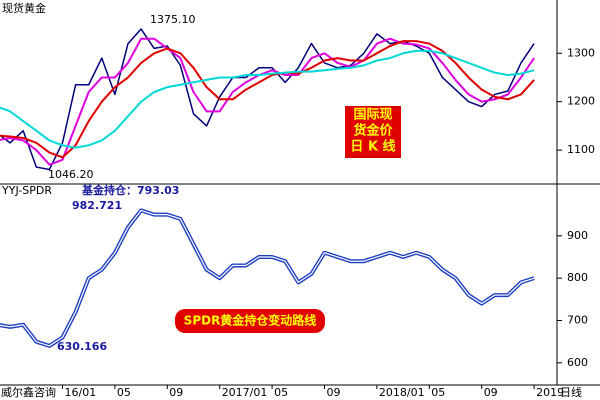 This screenshot has height=400, width=600. What do you see at coordinates (550, 392) in the screenshot?
I see `x-tick-label: 2019` at bounding box center [550, 392].